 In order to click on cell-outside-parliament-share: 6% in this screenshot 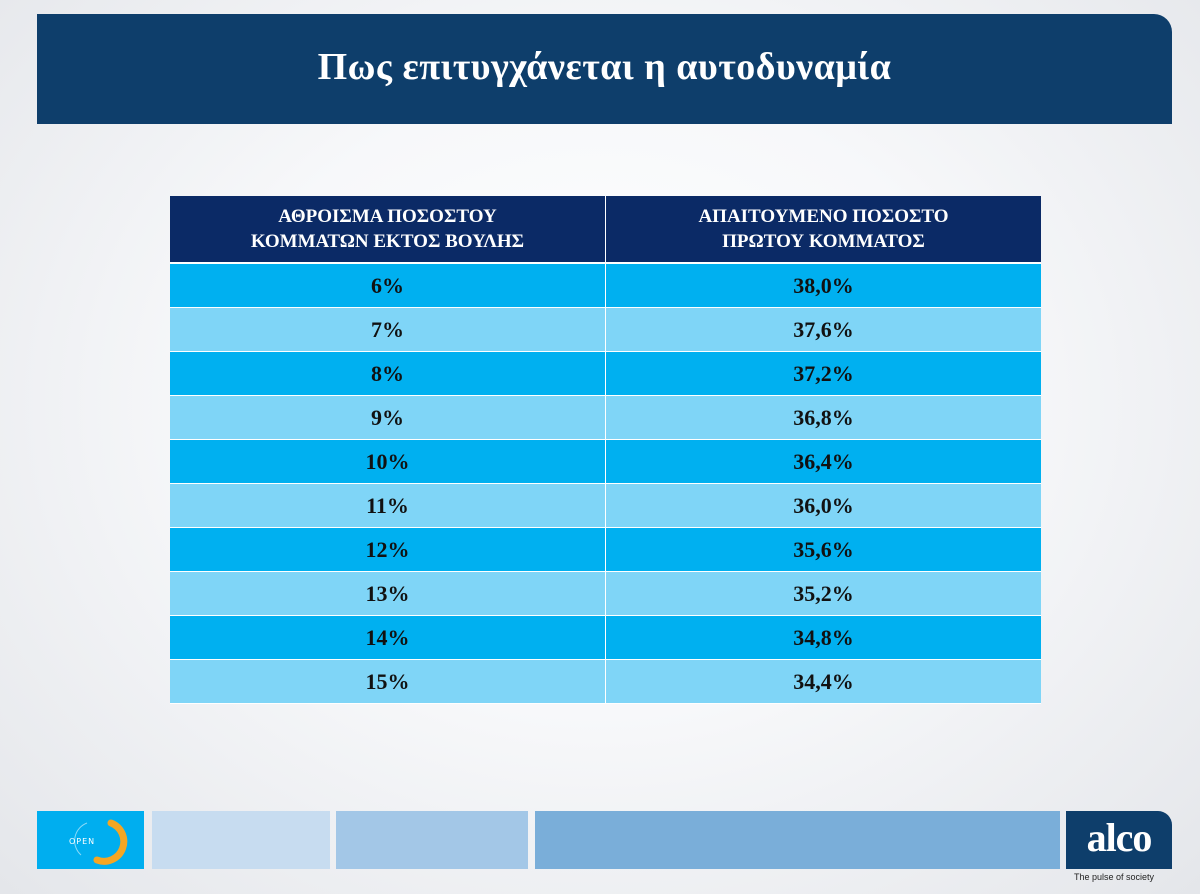, I will do `click(388, 285)`.